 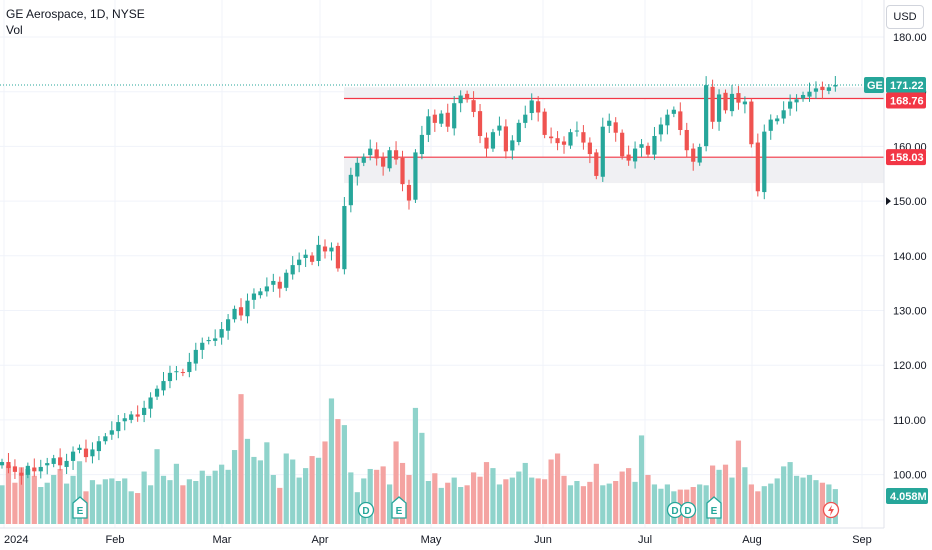 What do you see at coordinates (905, 17) in the screenshot?
I see `currency-button: USD` at bounding box center [905, 17].